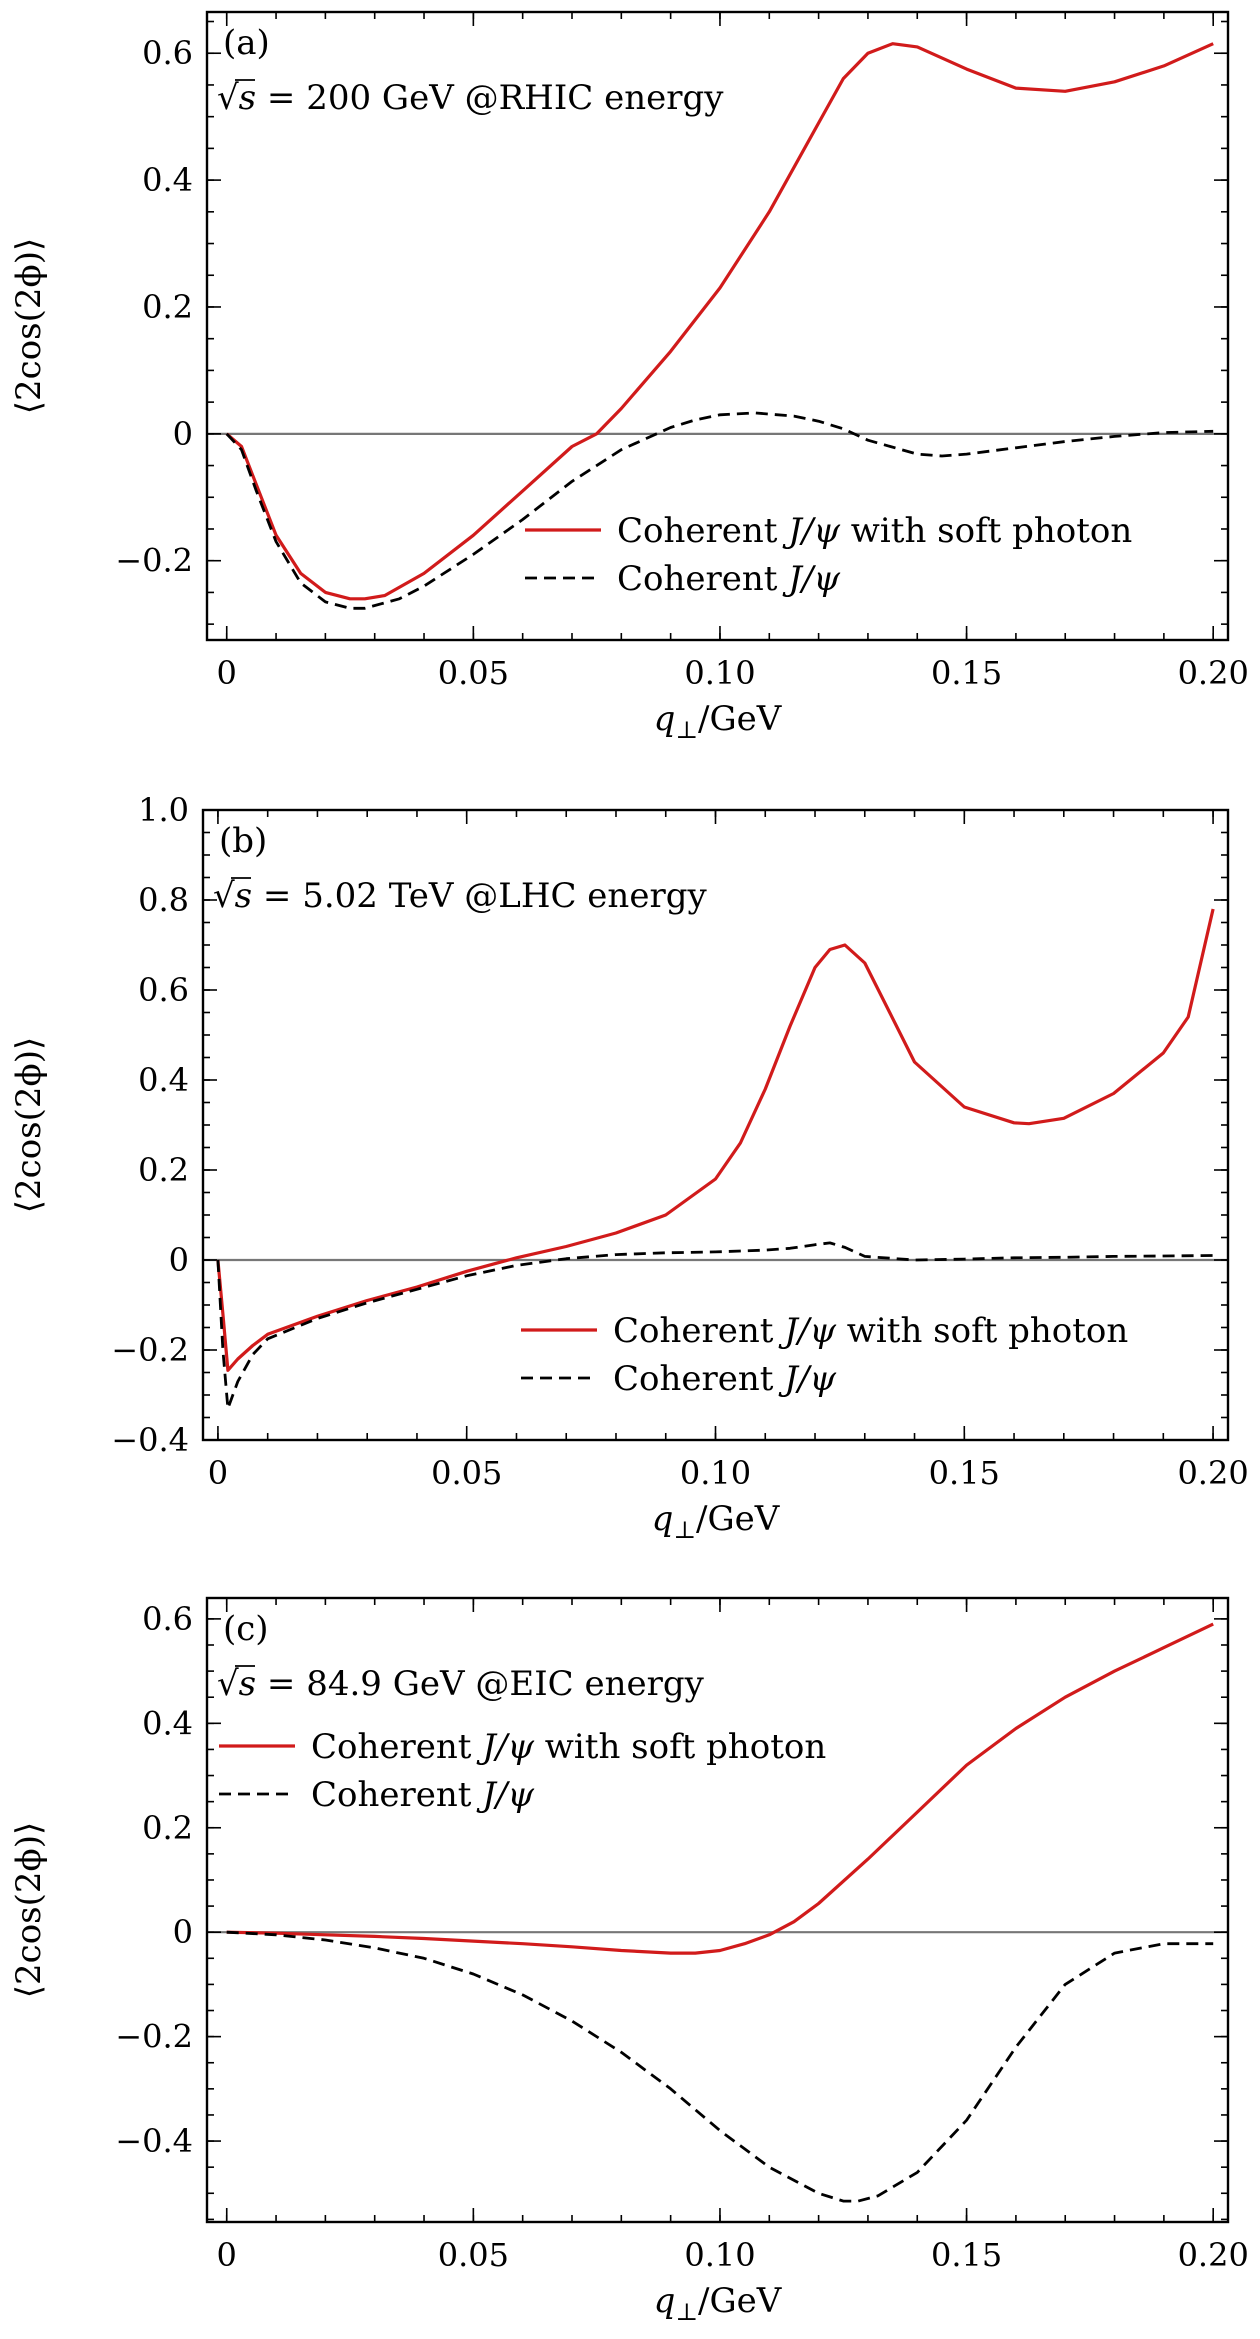  Describe the element at coordinates (246, 43) in the screenshot. I see `panel-label: (a)` at that location.